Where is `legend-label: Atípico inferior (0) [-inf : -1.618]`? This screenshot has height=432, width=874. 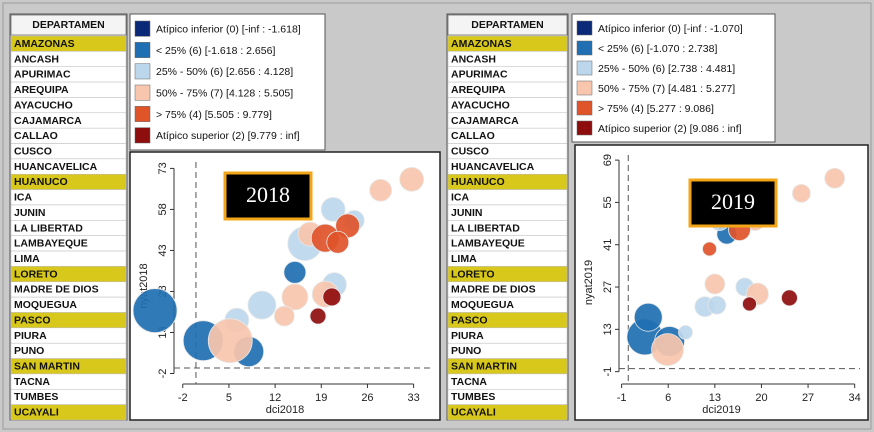
legend-label: Atípico inferior (0) [-inf : -1.618] is located at coordinates (228, 29).